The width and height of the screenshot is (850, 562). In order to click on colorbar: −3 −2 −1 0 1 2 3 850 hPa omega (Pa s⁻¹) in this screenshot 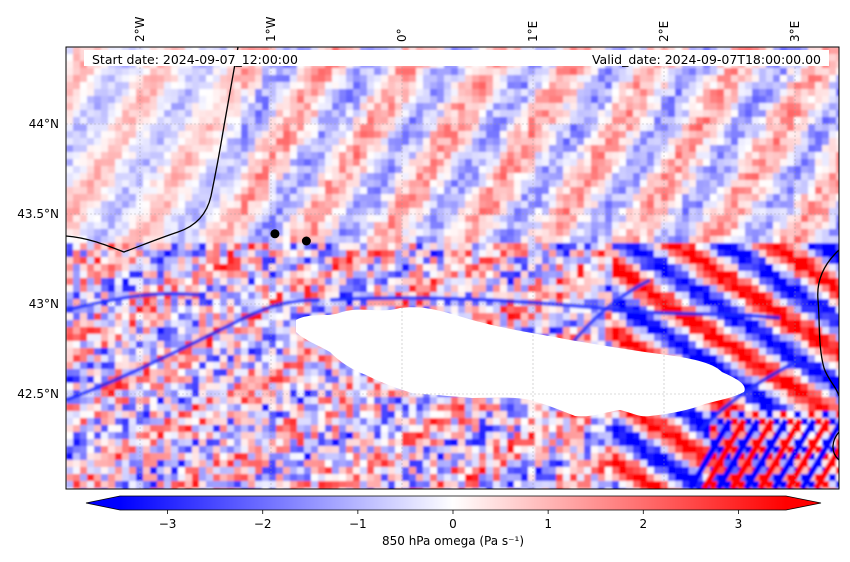, I will do `click(453, 521)`.